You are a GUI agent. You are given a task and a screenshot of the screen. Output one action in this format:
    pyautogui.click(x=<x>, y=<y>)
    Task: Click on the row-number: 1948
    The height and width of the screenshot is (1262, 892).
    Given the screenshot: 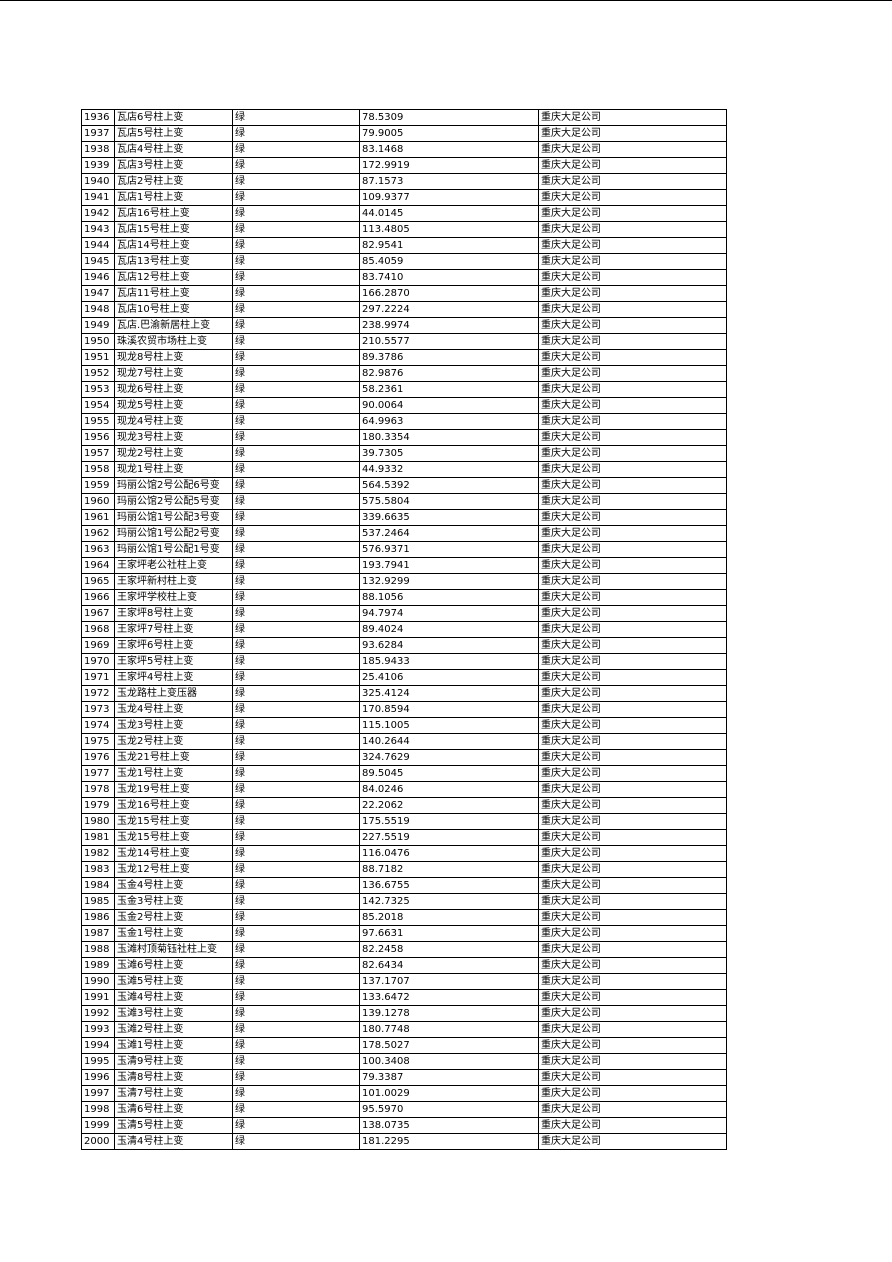 What is the action you would take?
    pyautogui.click(x=98, y=309)
    